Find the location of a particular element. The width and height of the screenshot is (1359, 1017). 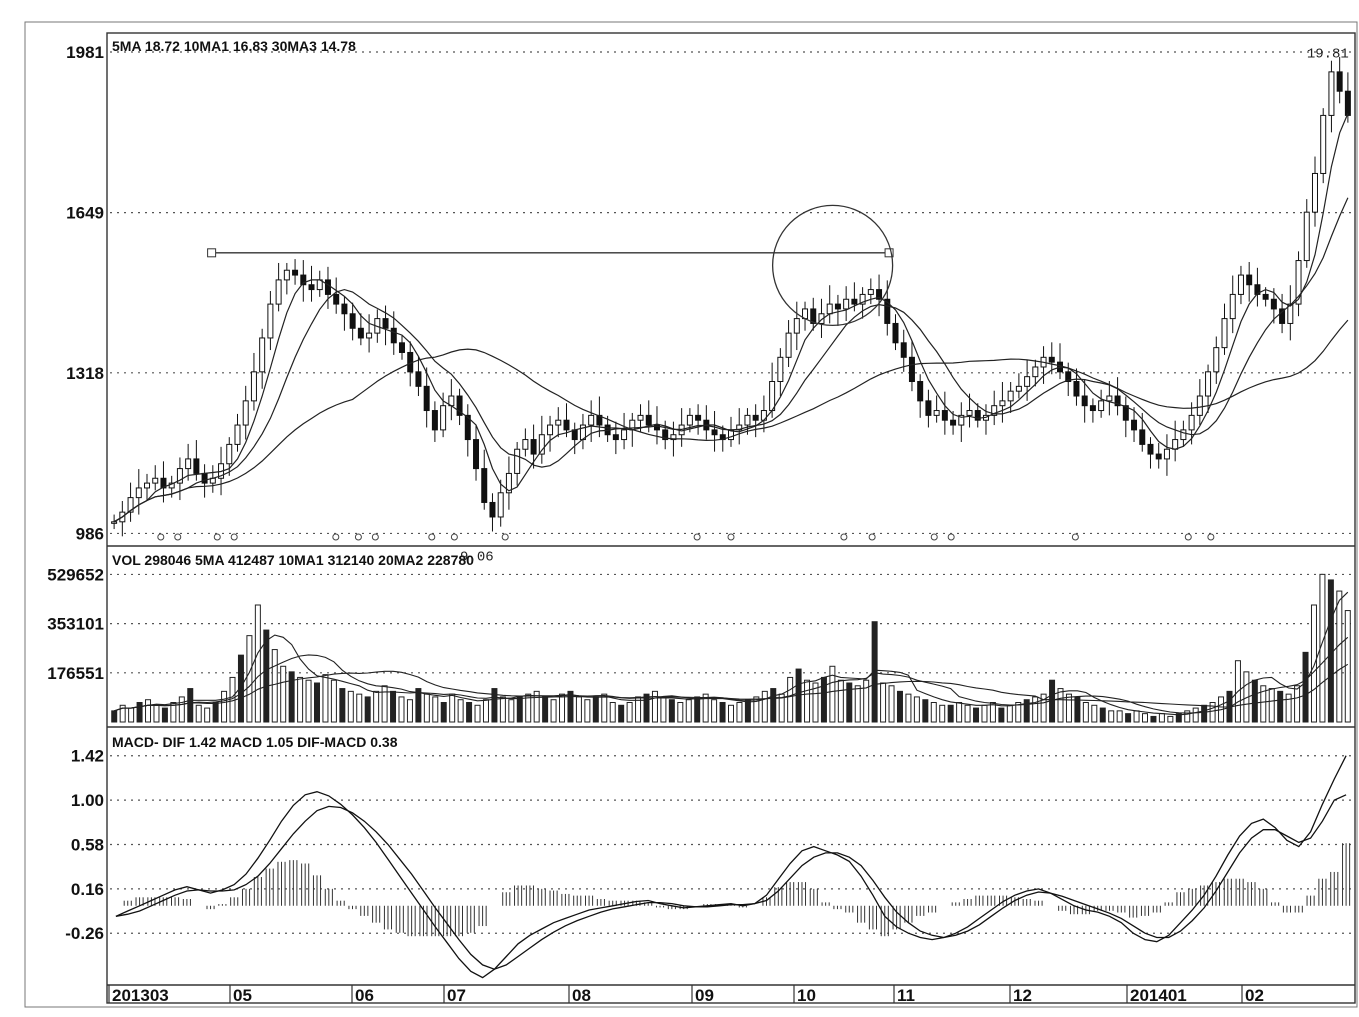

volume-tick-label: 353101 is located at coordinates (75, 624).